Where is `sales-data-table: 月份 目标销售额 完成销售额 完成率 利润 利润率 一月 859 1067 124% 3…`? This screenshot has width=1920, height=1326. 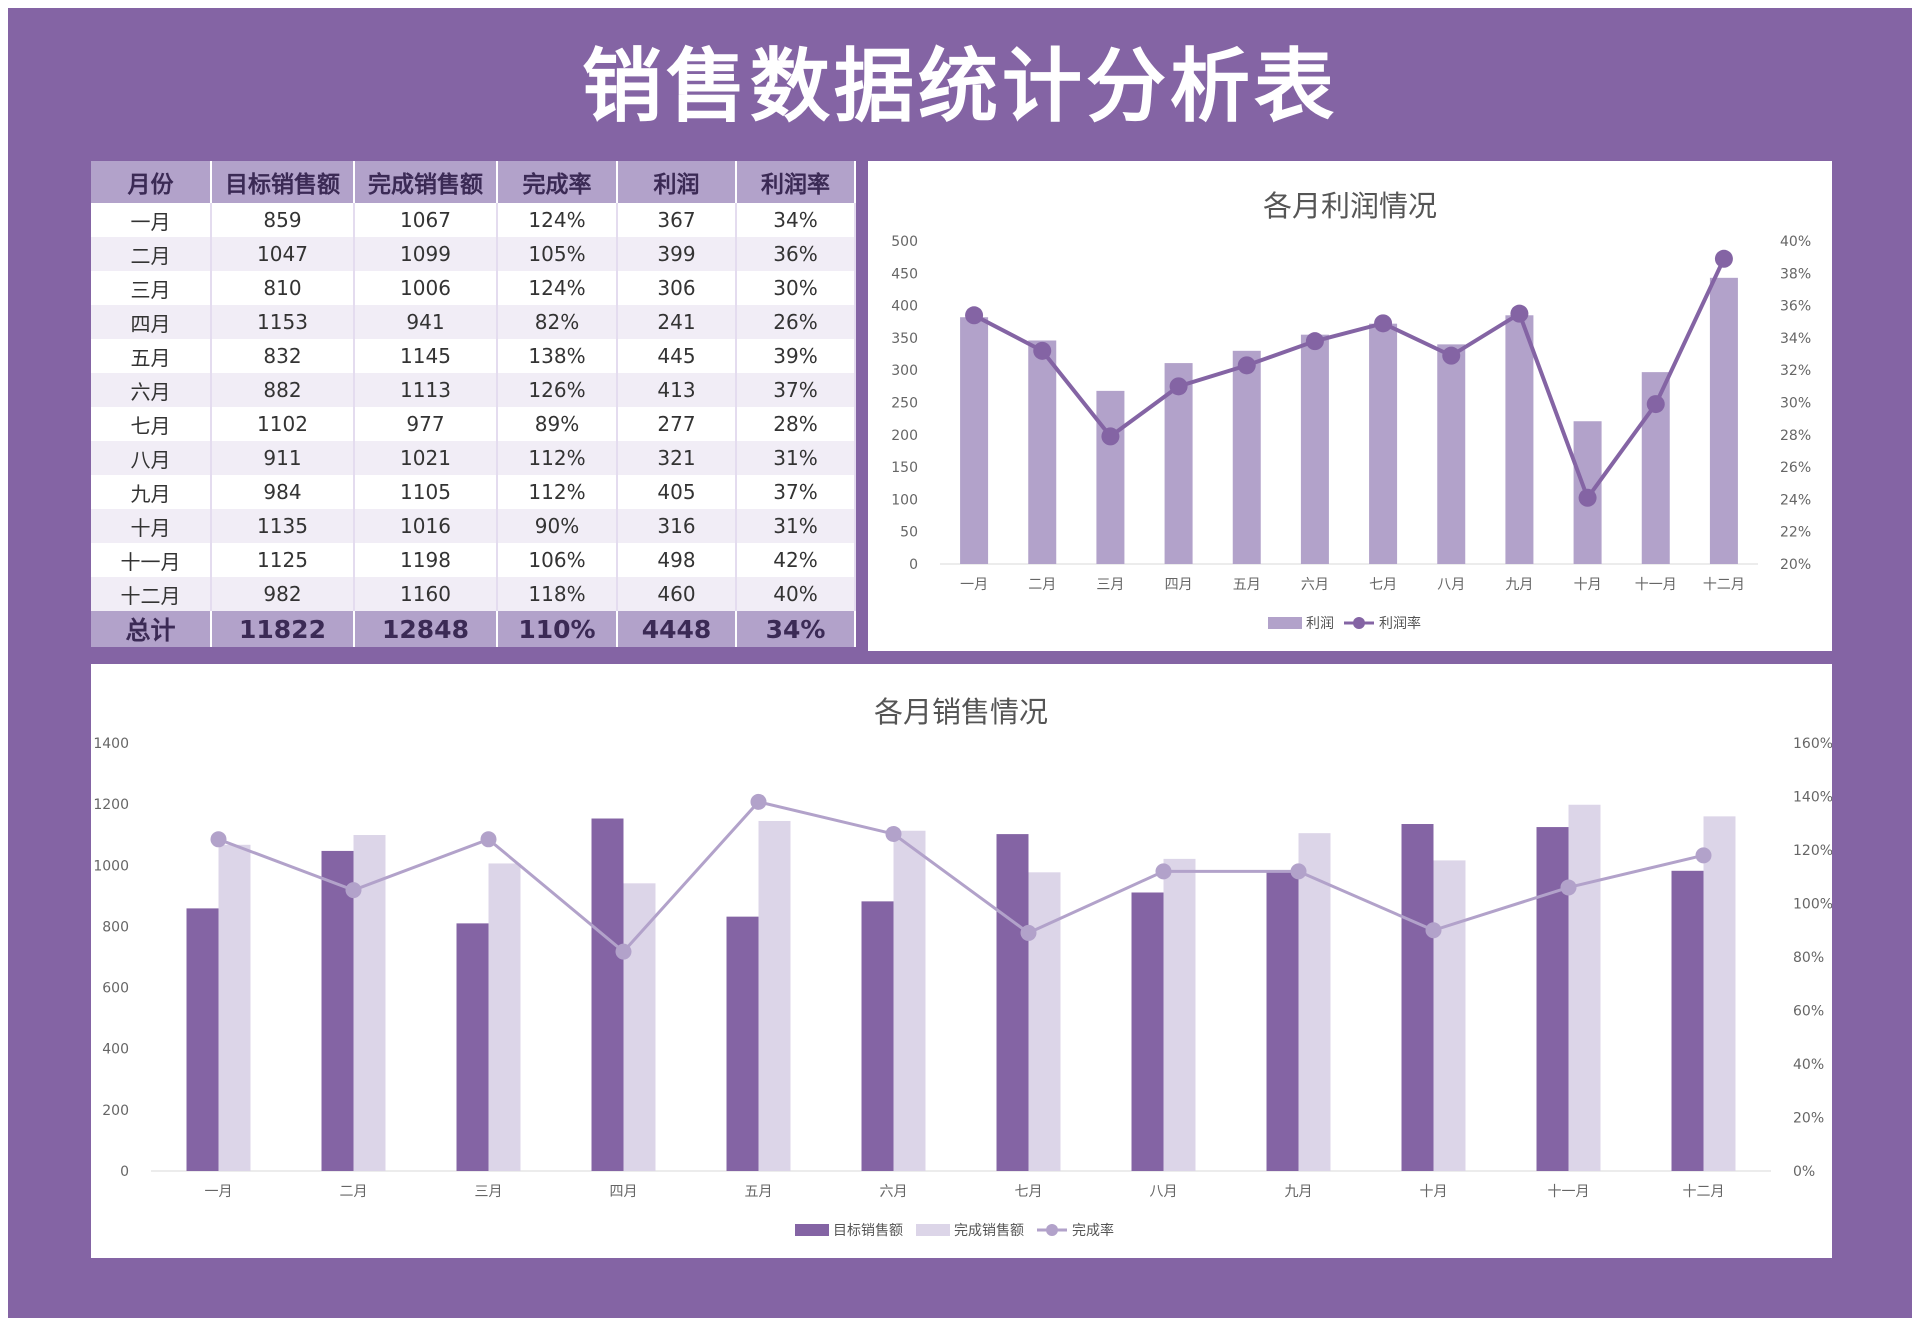 sales-data-table: 月份 目标销售额 完成销售额 完成率 利润 利润率 一月 859 1067 124% 3… is located at coordinates (473, 404).